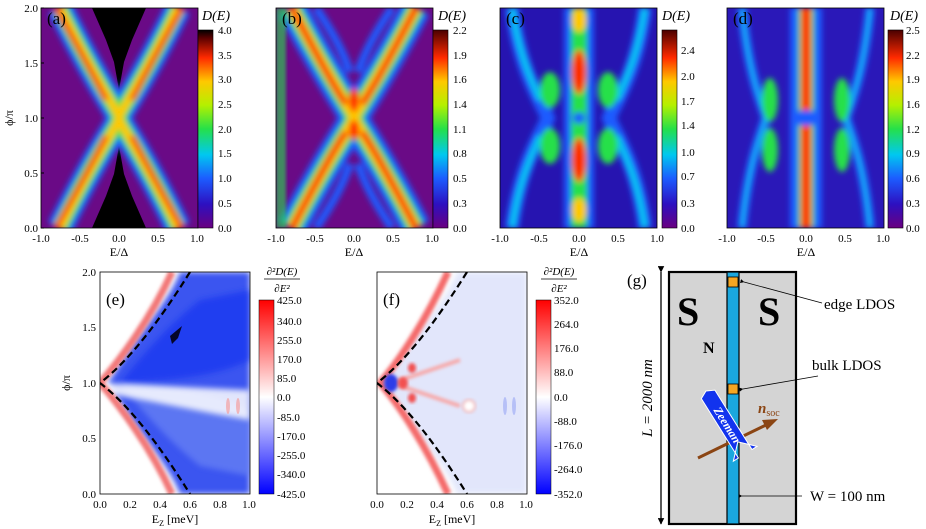  What do you see at coordinates (291, 456) in the screenshot?
I see `cbtick-e-8: -255.0` at bounding box center [291, 456].